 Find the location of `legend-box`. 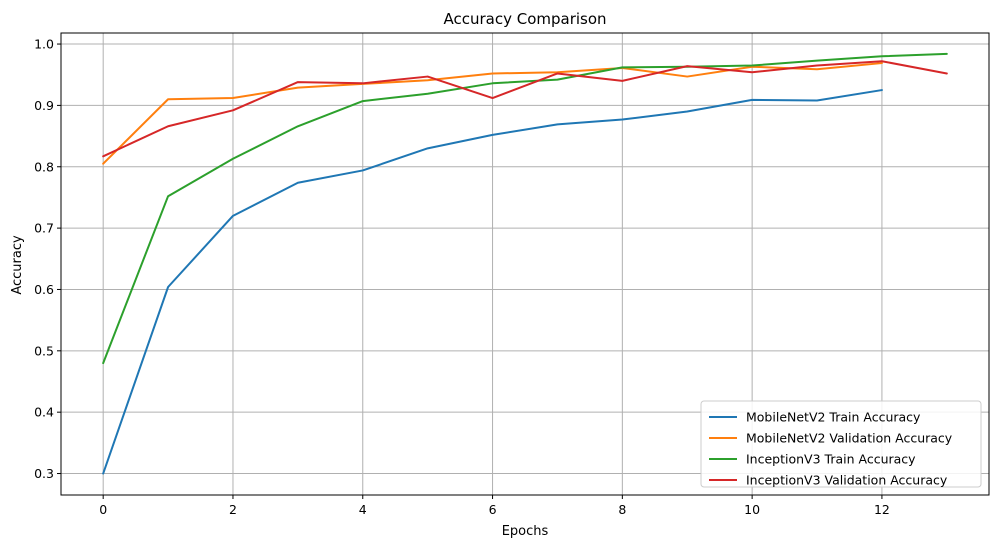

legend-box is located at coordinates (841, 444).